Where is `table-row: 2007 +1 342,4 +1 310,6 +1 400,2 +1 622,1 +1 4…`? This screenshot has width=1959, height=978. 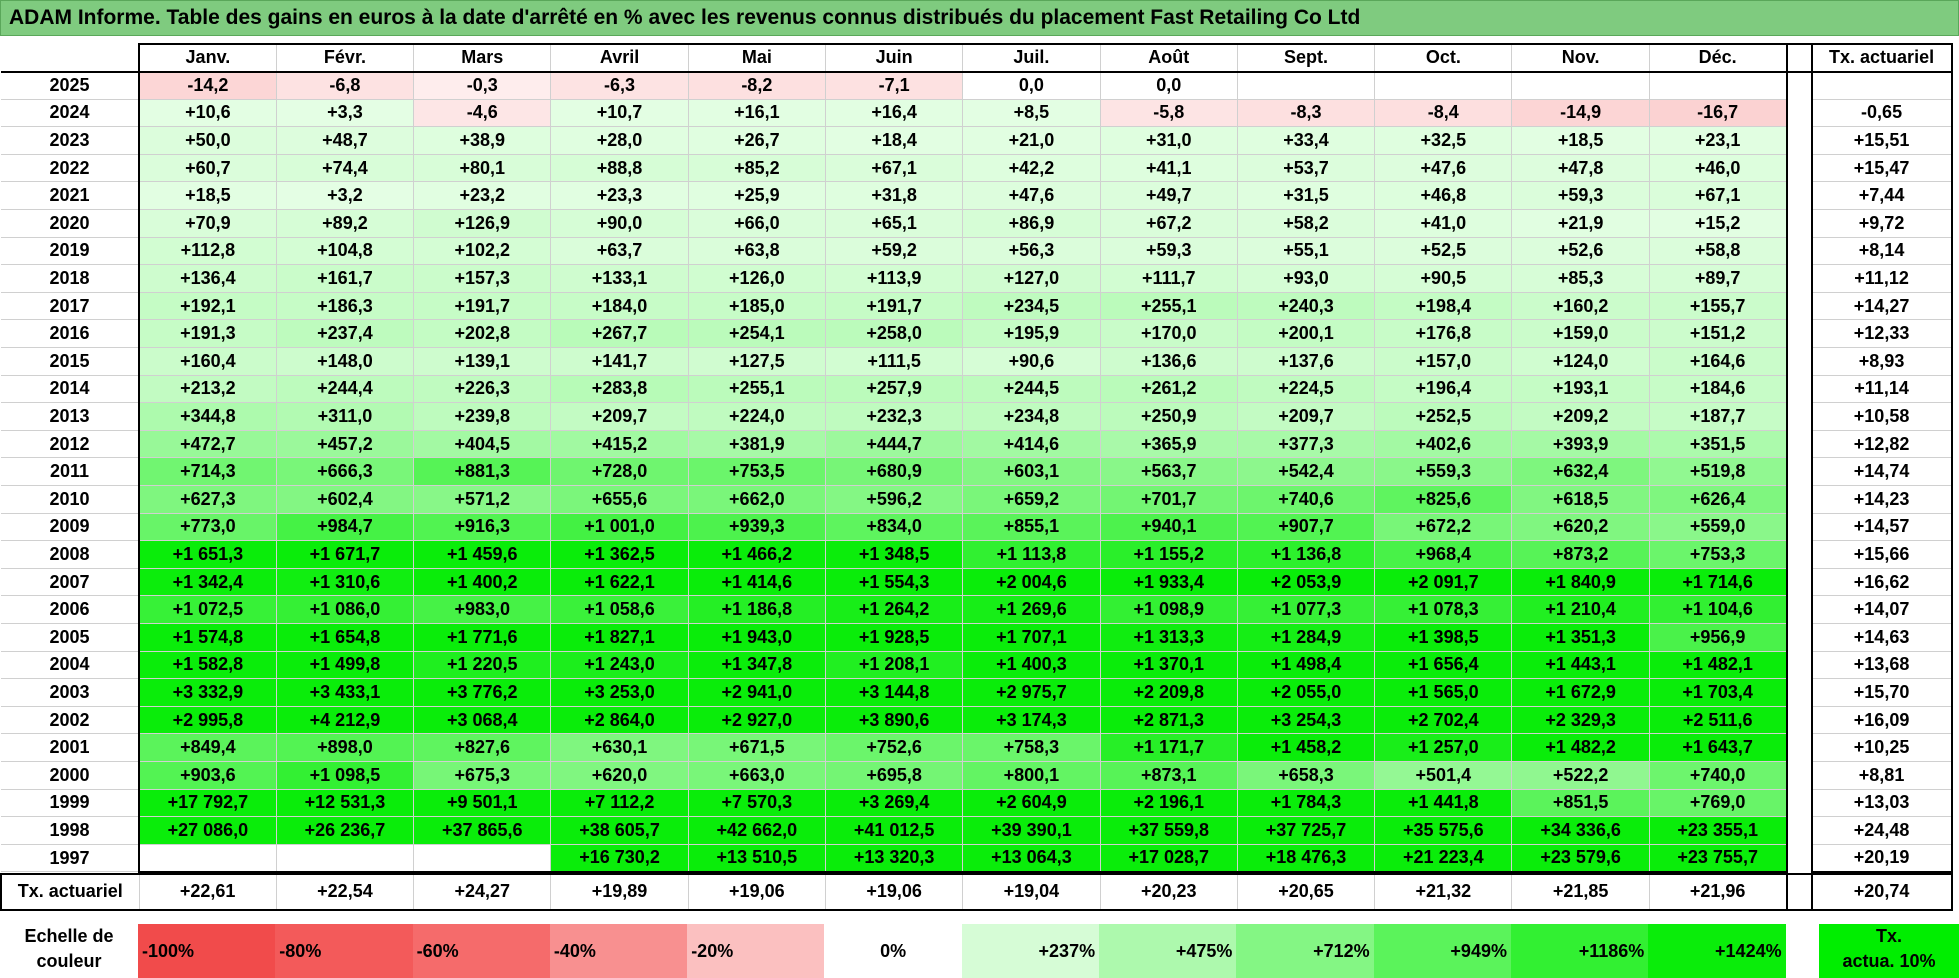 table-row: 2007 +1 342,4 +1 310,6 +1 400,2 +1 622,1 +1 4… is located at coordinates (977, 582).